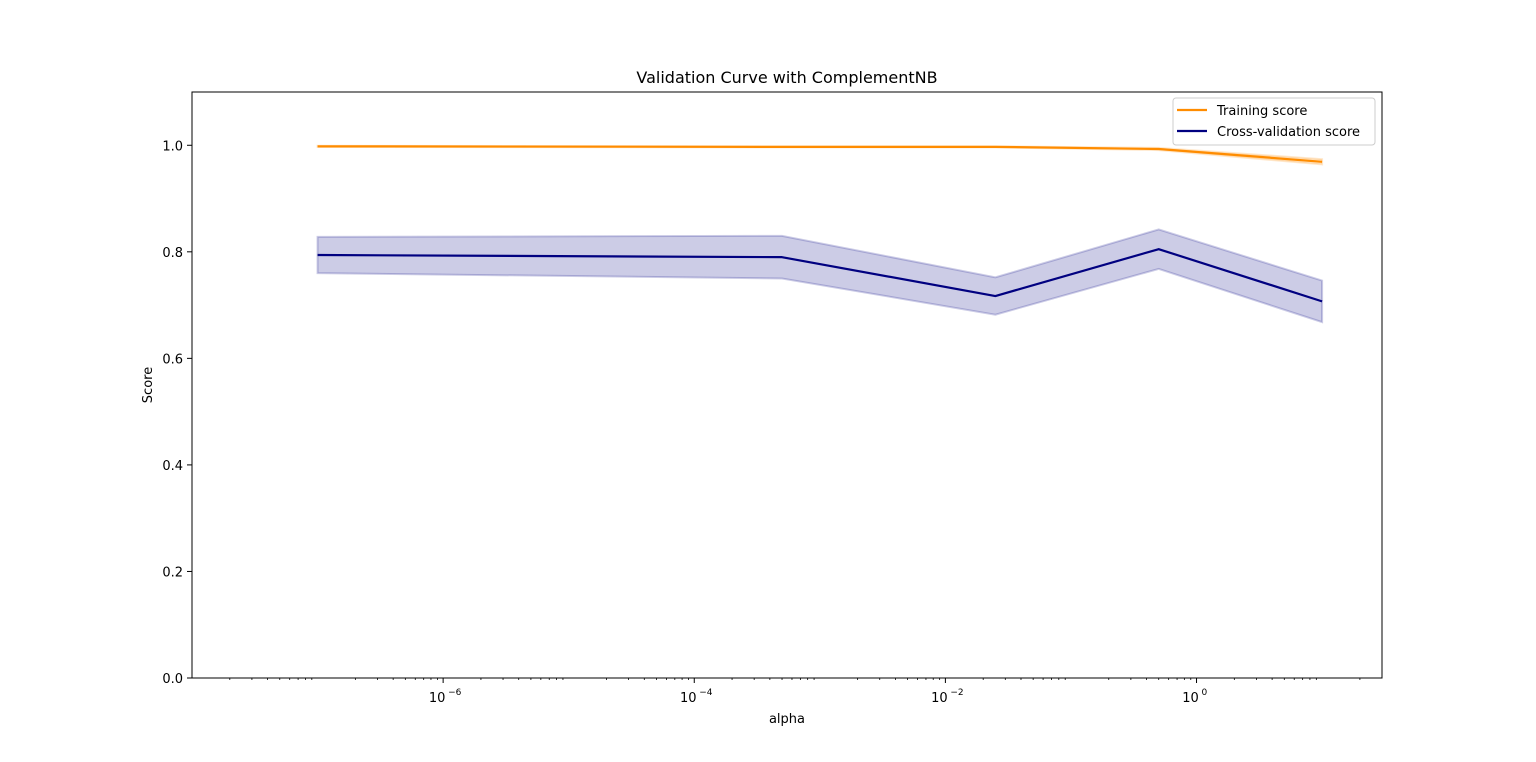 Image resolution: width=1536 pixels, height=762 pixels. Describe the element at coordinates (787, 719) in the screenshot. I see `x-axis-label: alpha` at that location.